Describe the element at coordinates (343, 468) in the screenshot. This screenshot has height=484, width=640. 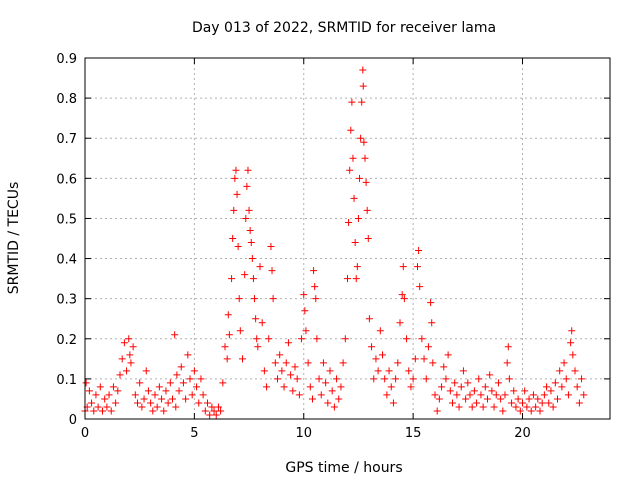
I see `x-axis-label: GPS time / hours` at that location.